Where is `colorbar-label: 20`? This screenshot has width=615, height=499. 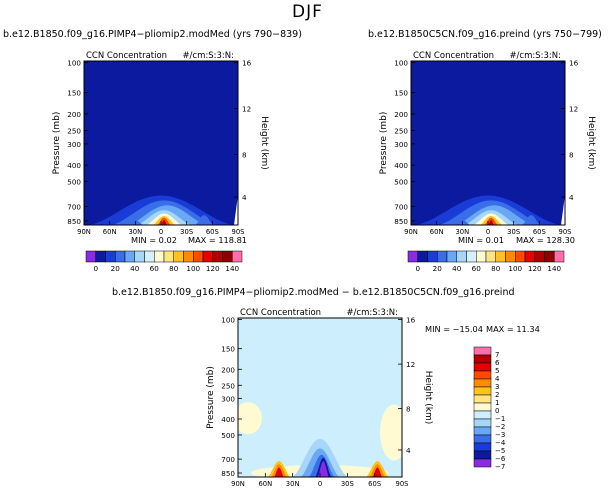
colorbar-label: 20 is located at coordinates (438, 268).